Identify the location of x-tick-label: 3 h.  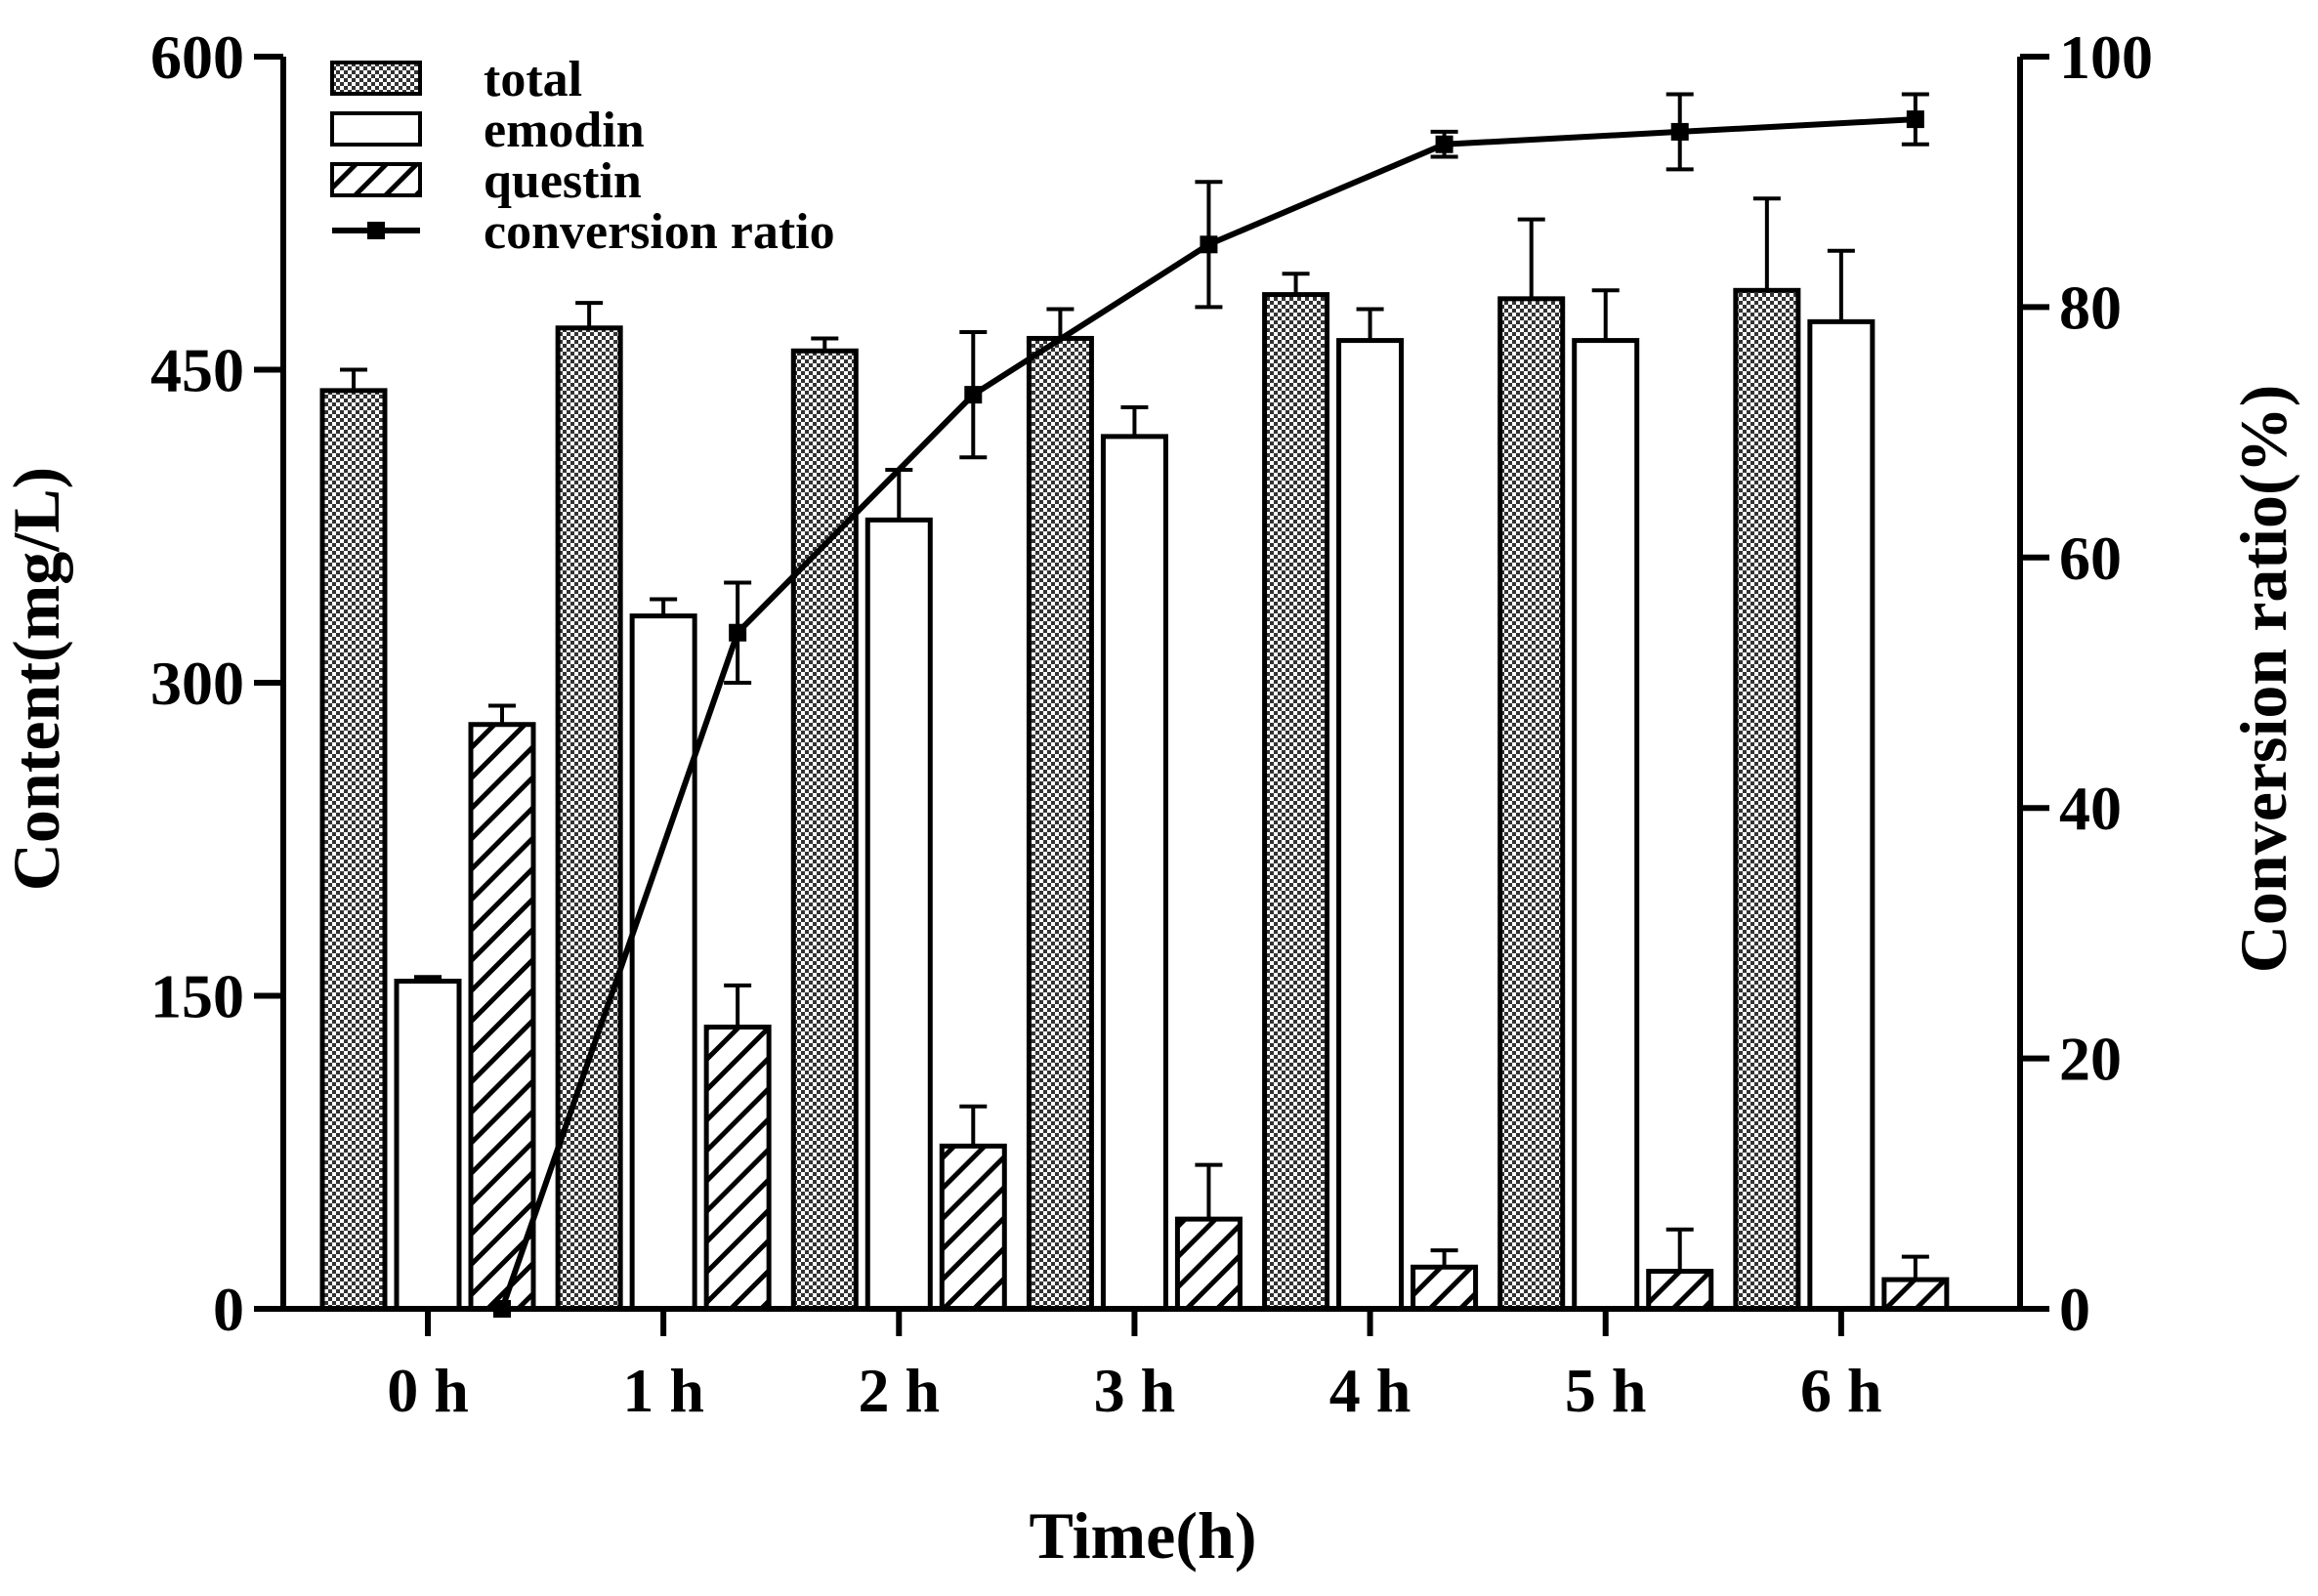
(1135, 1390).